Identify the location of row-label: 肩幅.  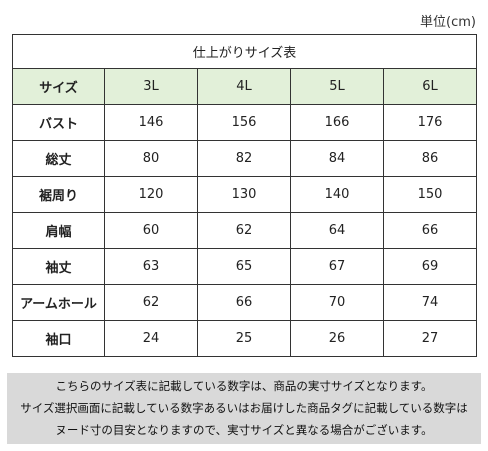
(58, 230).